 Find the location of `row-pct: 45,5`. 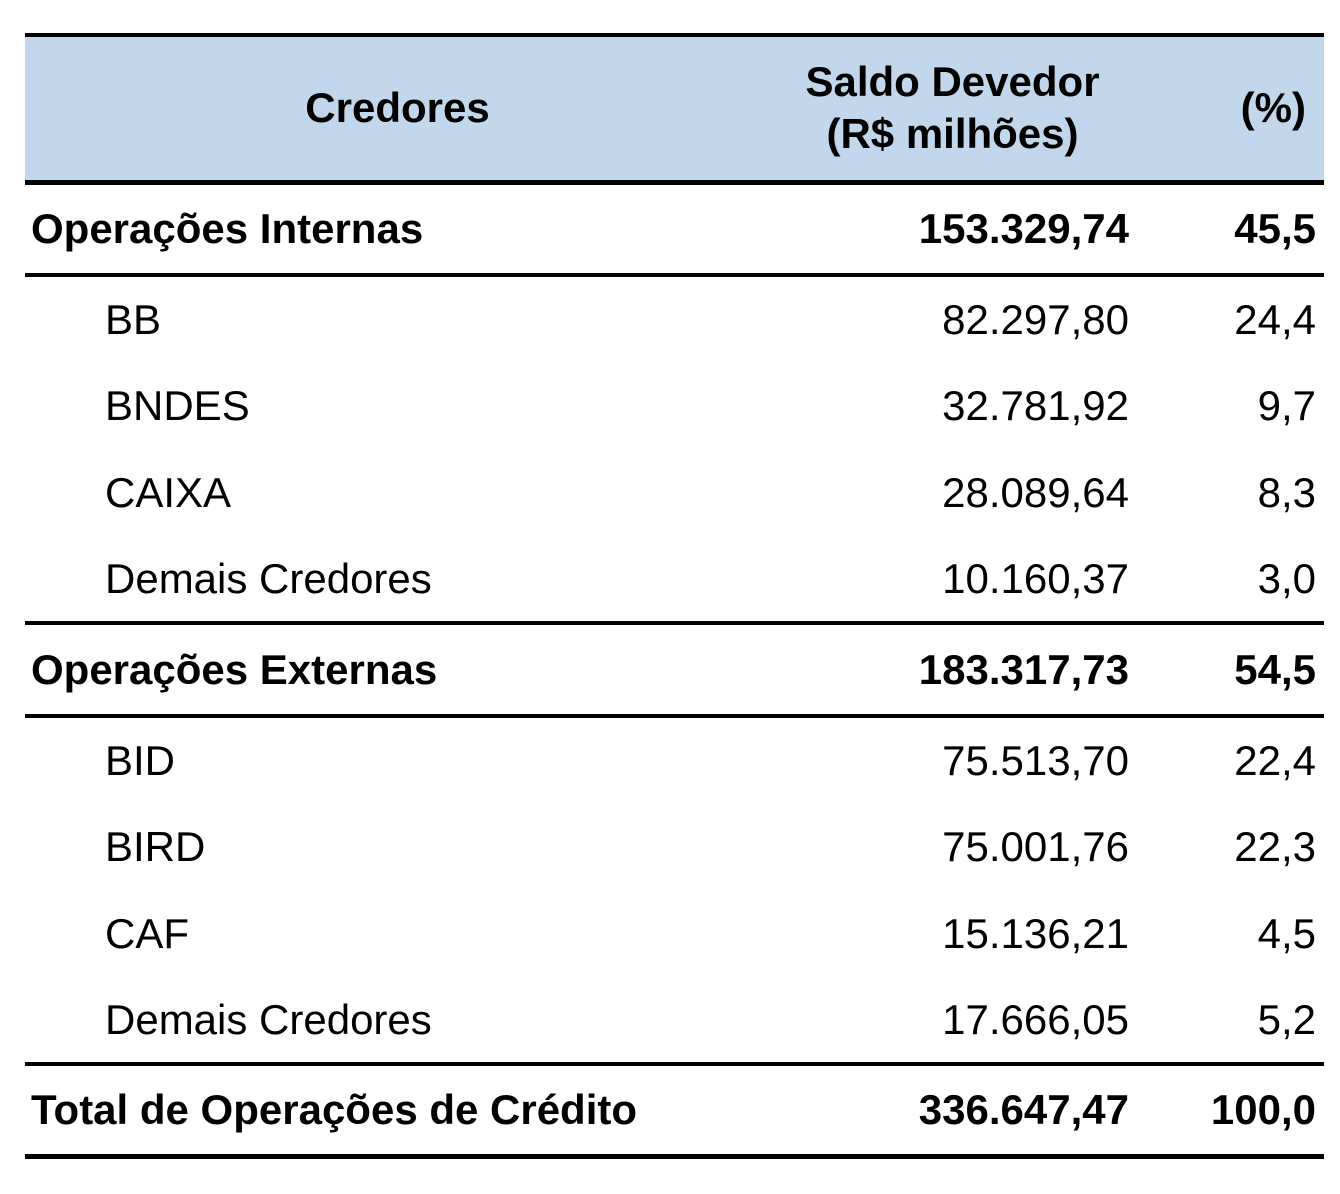

row-pct: 45,5 is located at coordinates (1275, 228).